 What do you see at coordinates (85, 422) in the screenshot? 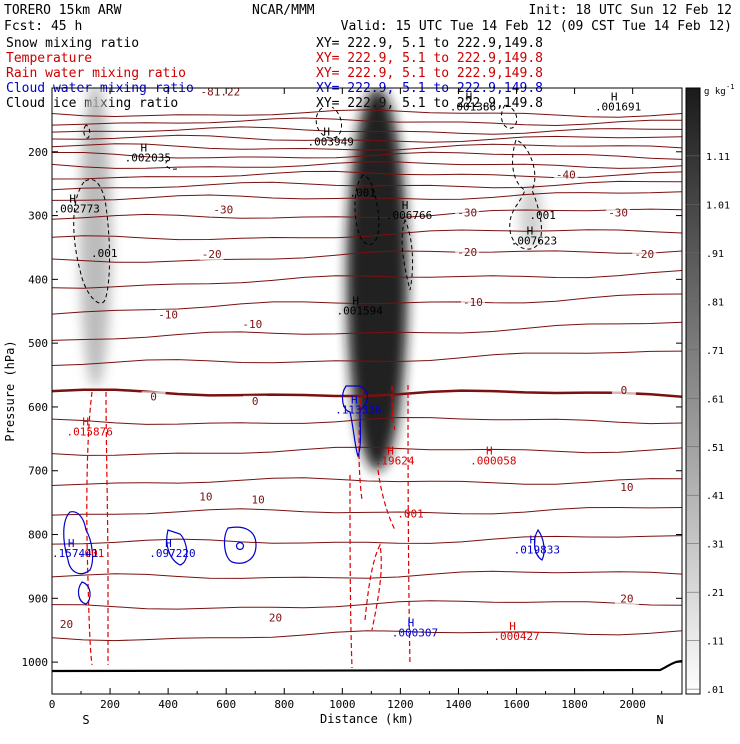
I see `rain-high-marker-0: H` at bounding box center [85, 422].